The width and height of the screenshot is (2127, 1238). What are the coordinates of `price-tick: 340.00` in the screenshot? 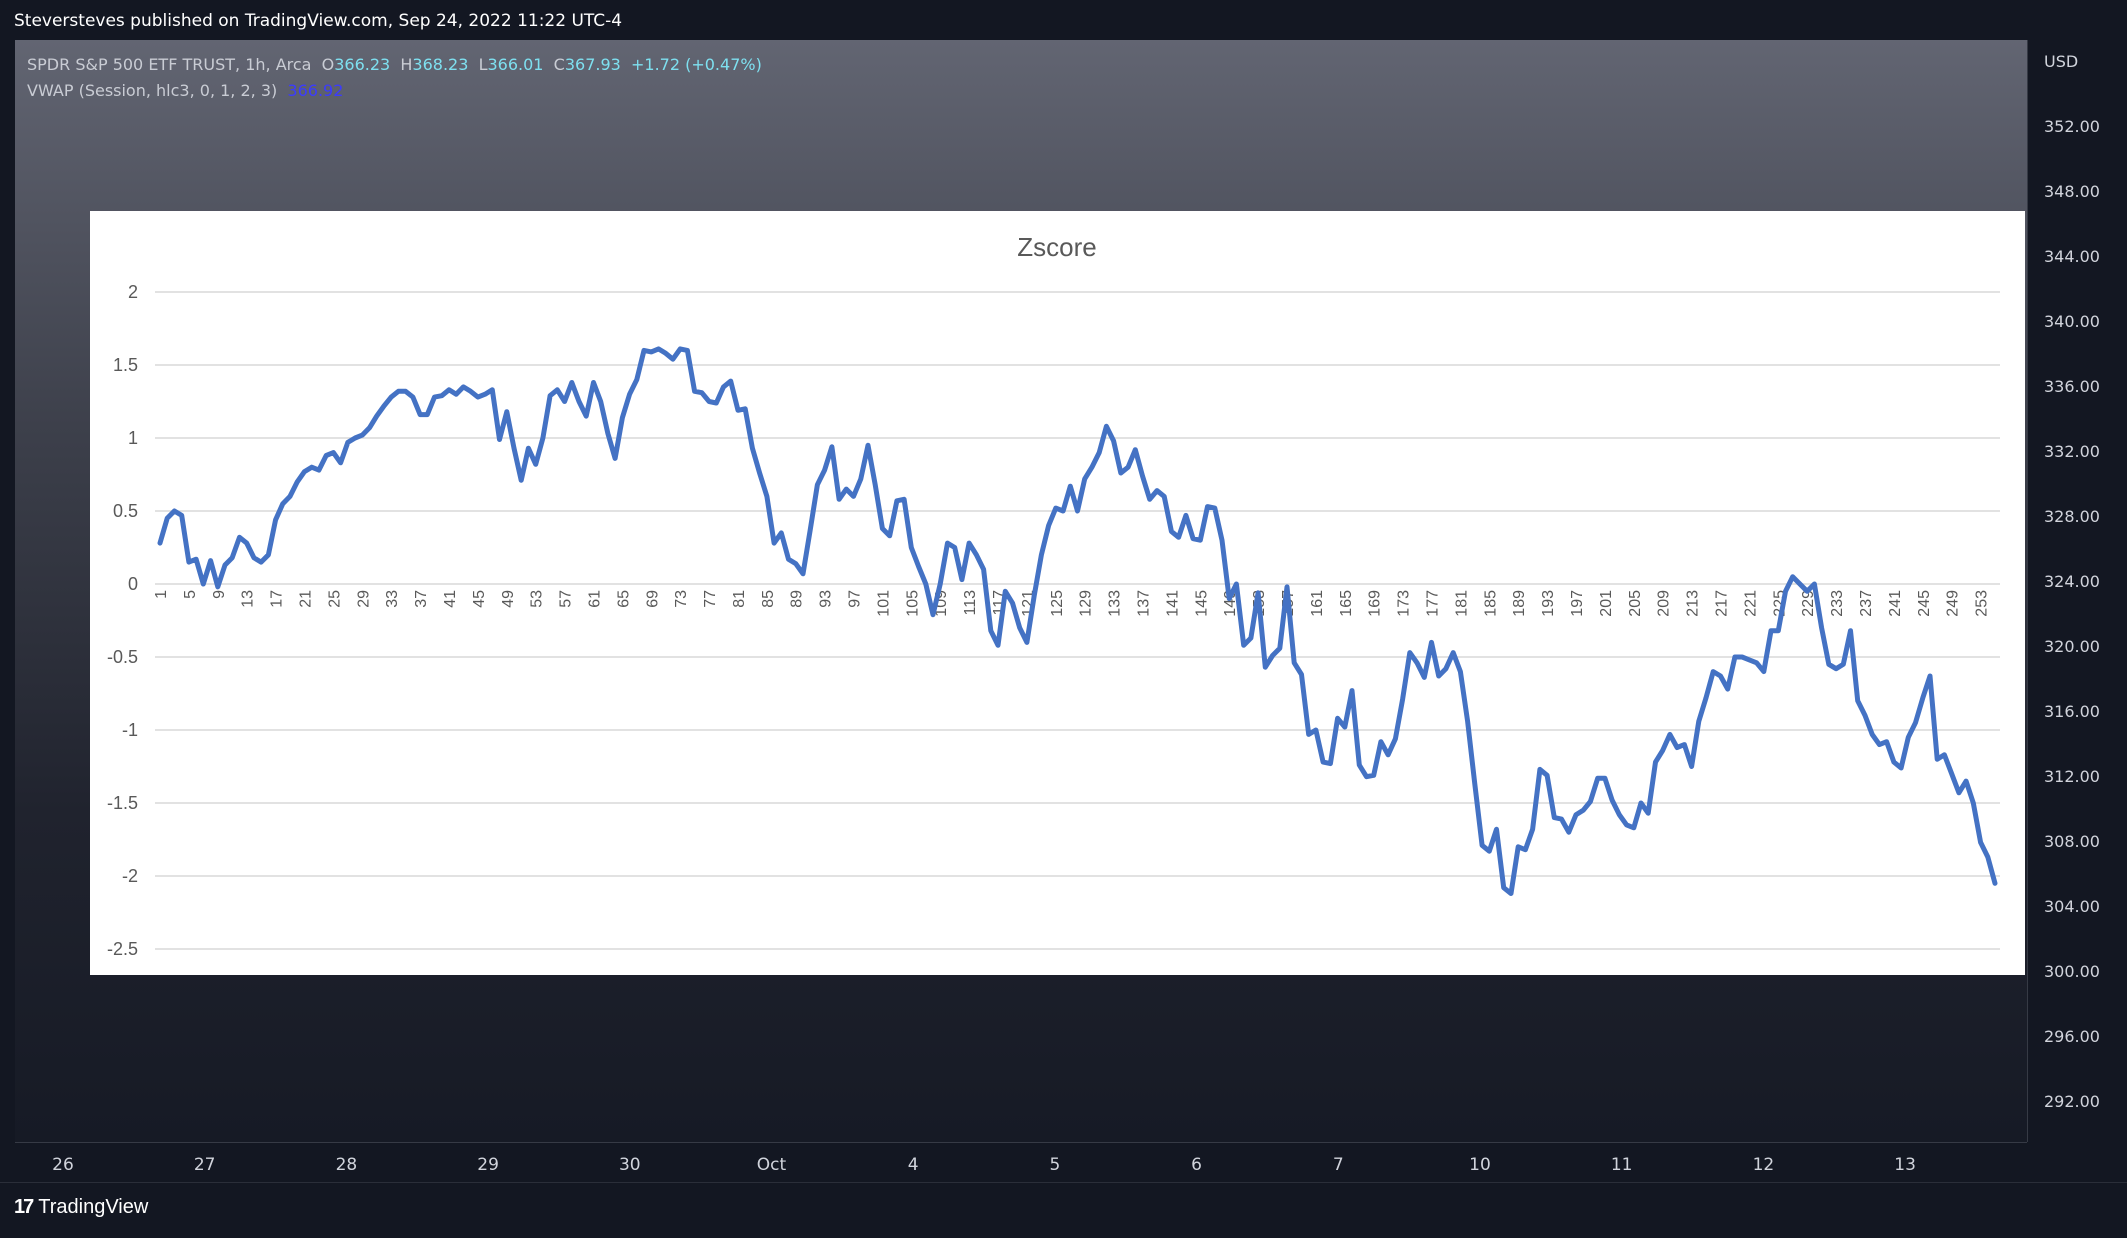 It's located at (2072, 321).